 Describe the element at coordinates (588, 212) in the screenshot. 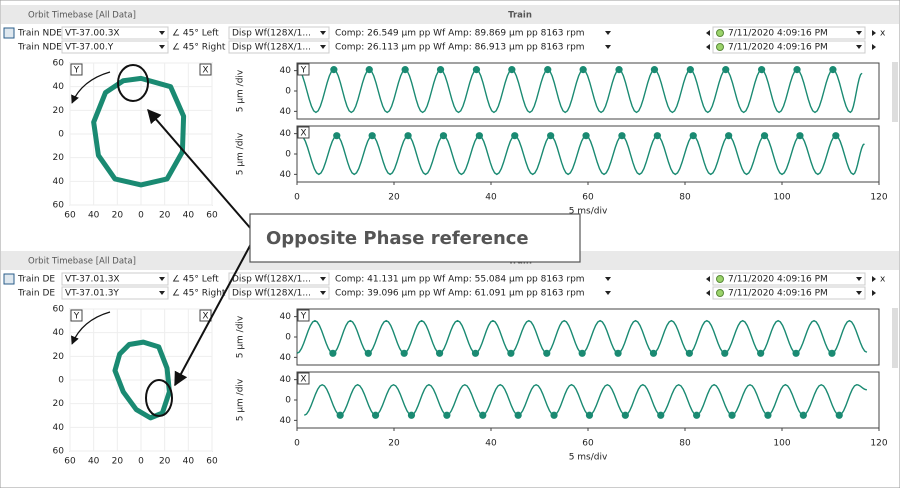

I see `x-axis-label: 5 ms/div` at that location.